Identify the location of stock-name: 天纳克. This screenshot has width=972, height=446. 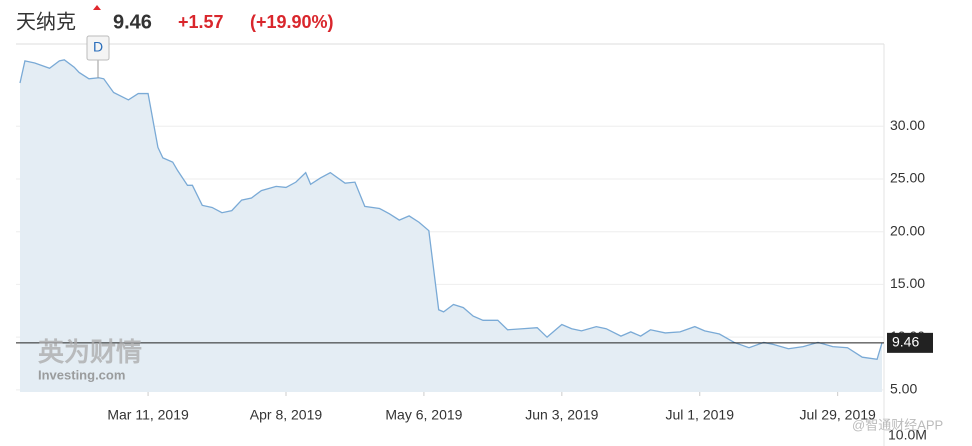
(46, 21).